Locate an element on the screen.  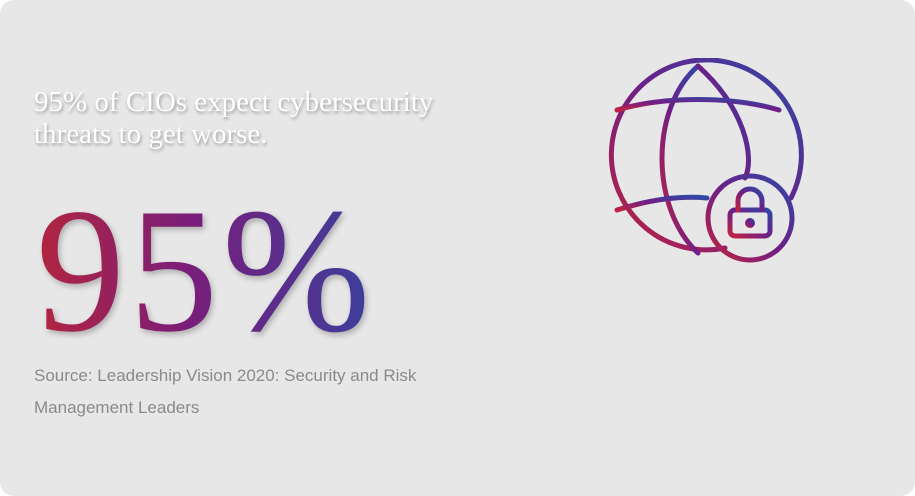
stat-number: 95% is located at coordinates (205, 270).